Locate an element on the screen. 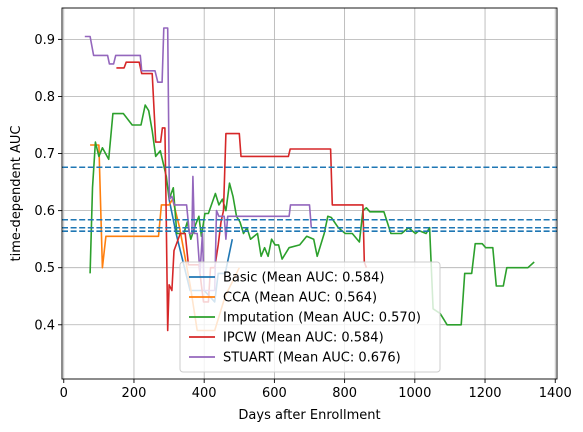 The image size is (583, 432). y-tick-label: 0.6 is located at coordinates (44, 211).